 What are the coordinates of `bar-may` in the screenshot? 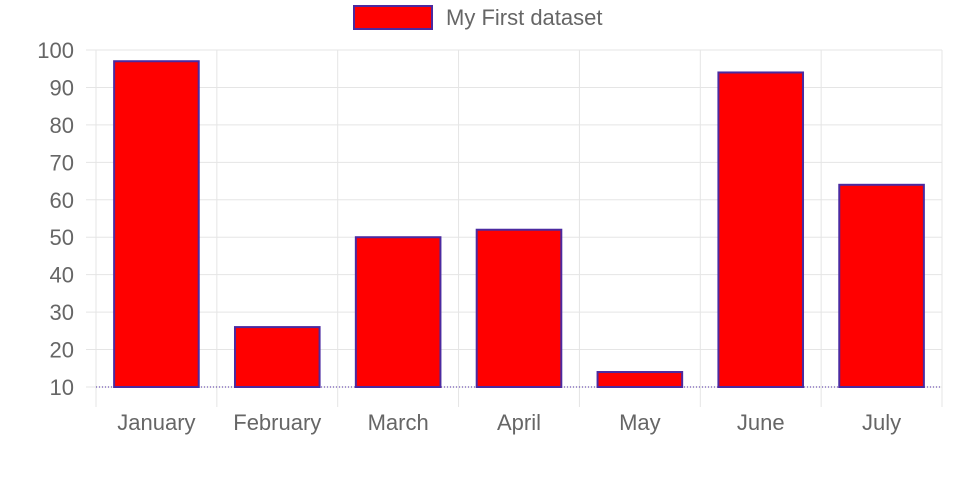 It's located at (640, 379).